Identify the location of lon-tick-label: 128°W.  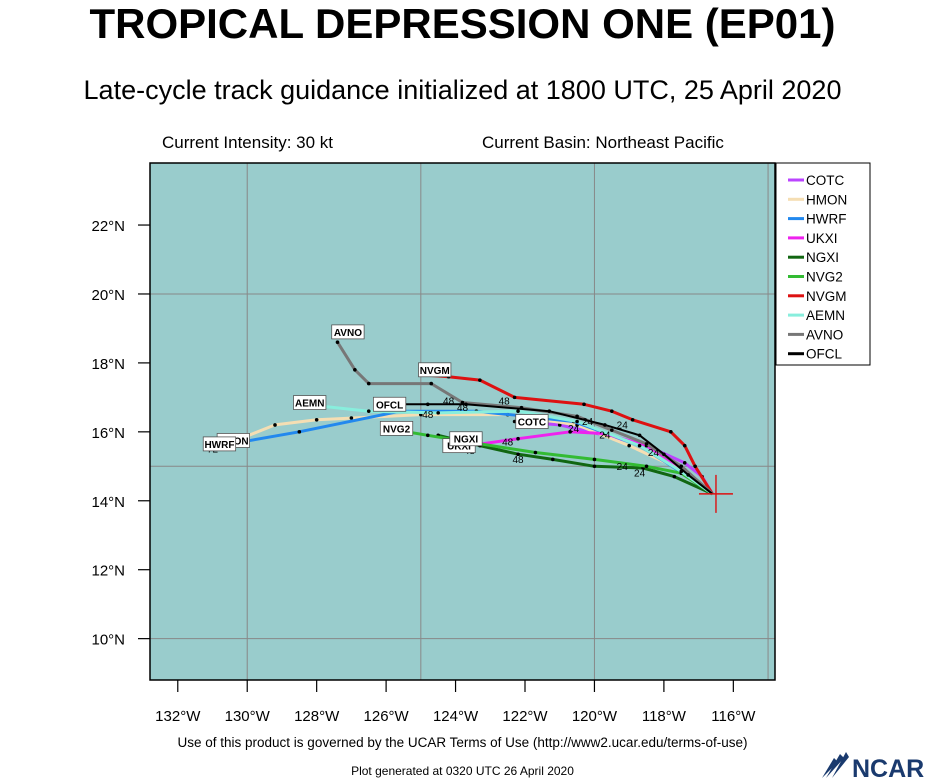
(317, 716).